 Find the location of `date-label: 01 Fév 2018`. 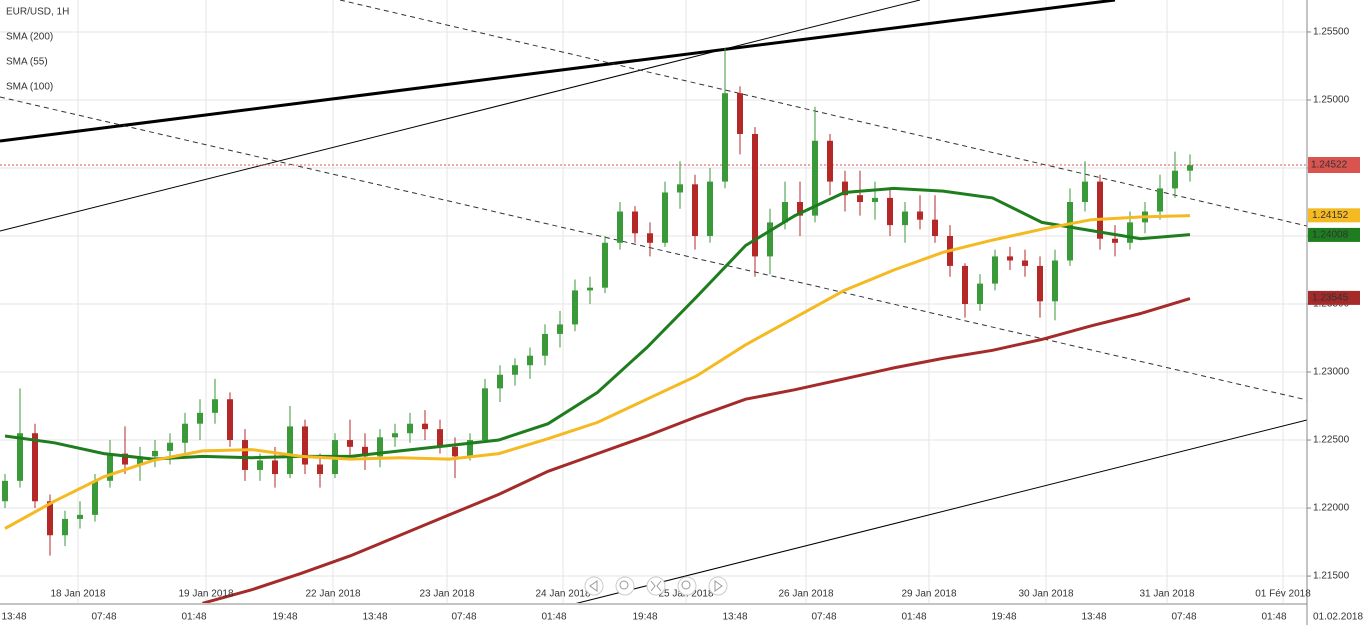

date-label: 01 Fév 2018 is located at coordinates (1283, 594).